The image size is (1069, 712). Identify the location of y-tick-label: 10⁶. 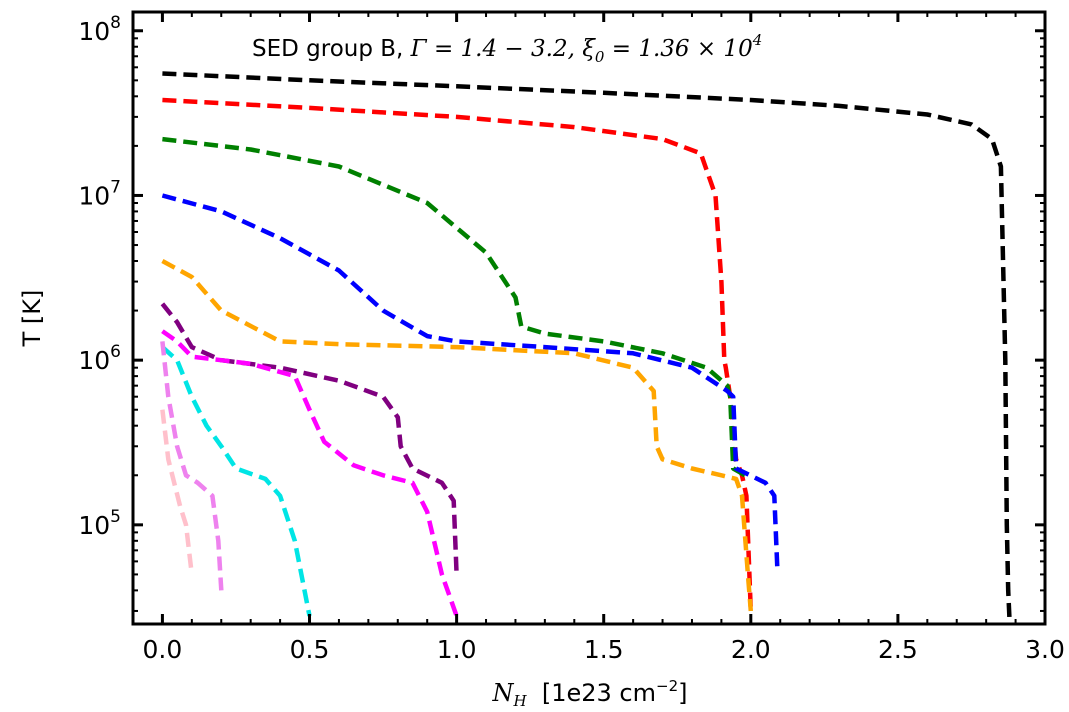
(99, 358).